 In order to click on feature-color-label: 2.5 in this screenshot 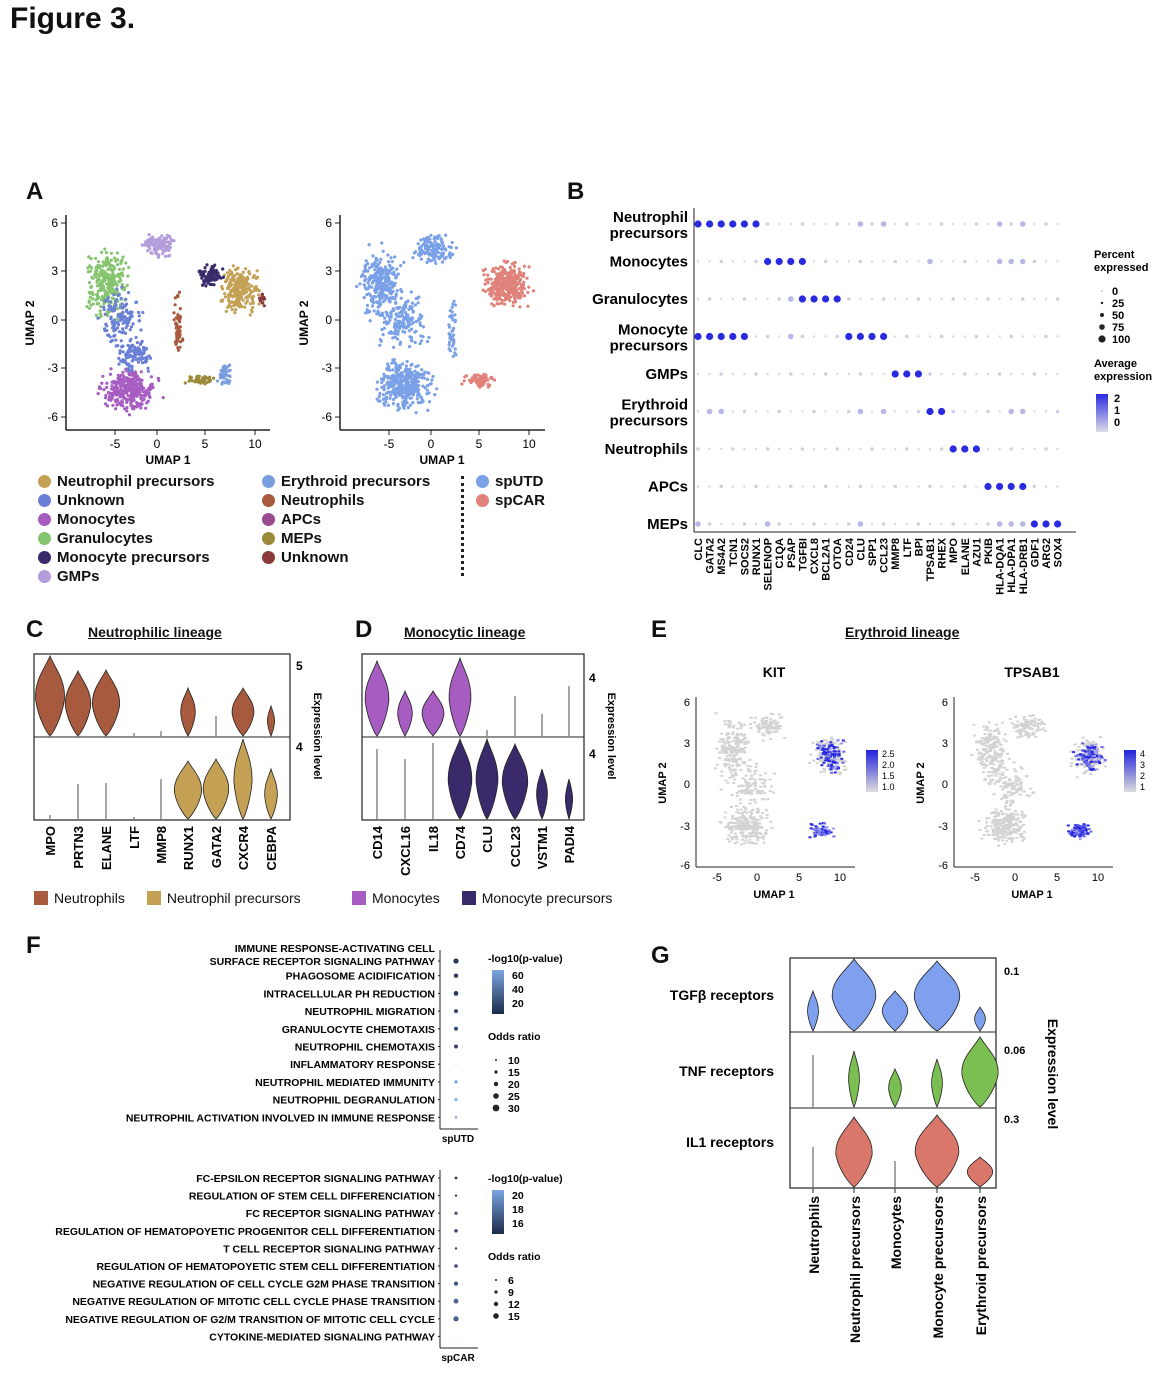, I will do `click(888, 754)`.